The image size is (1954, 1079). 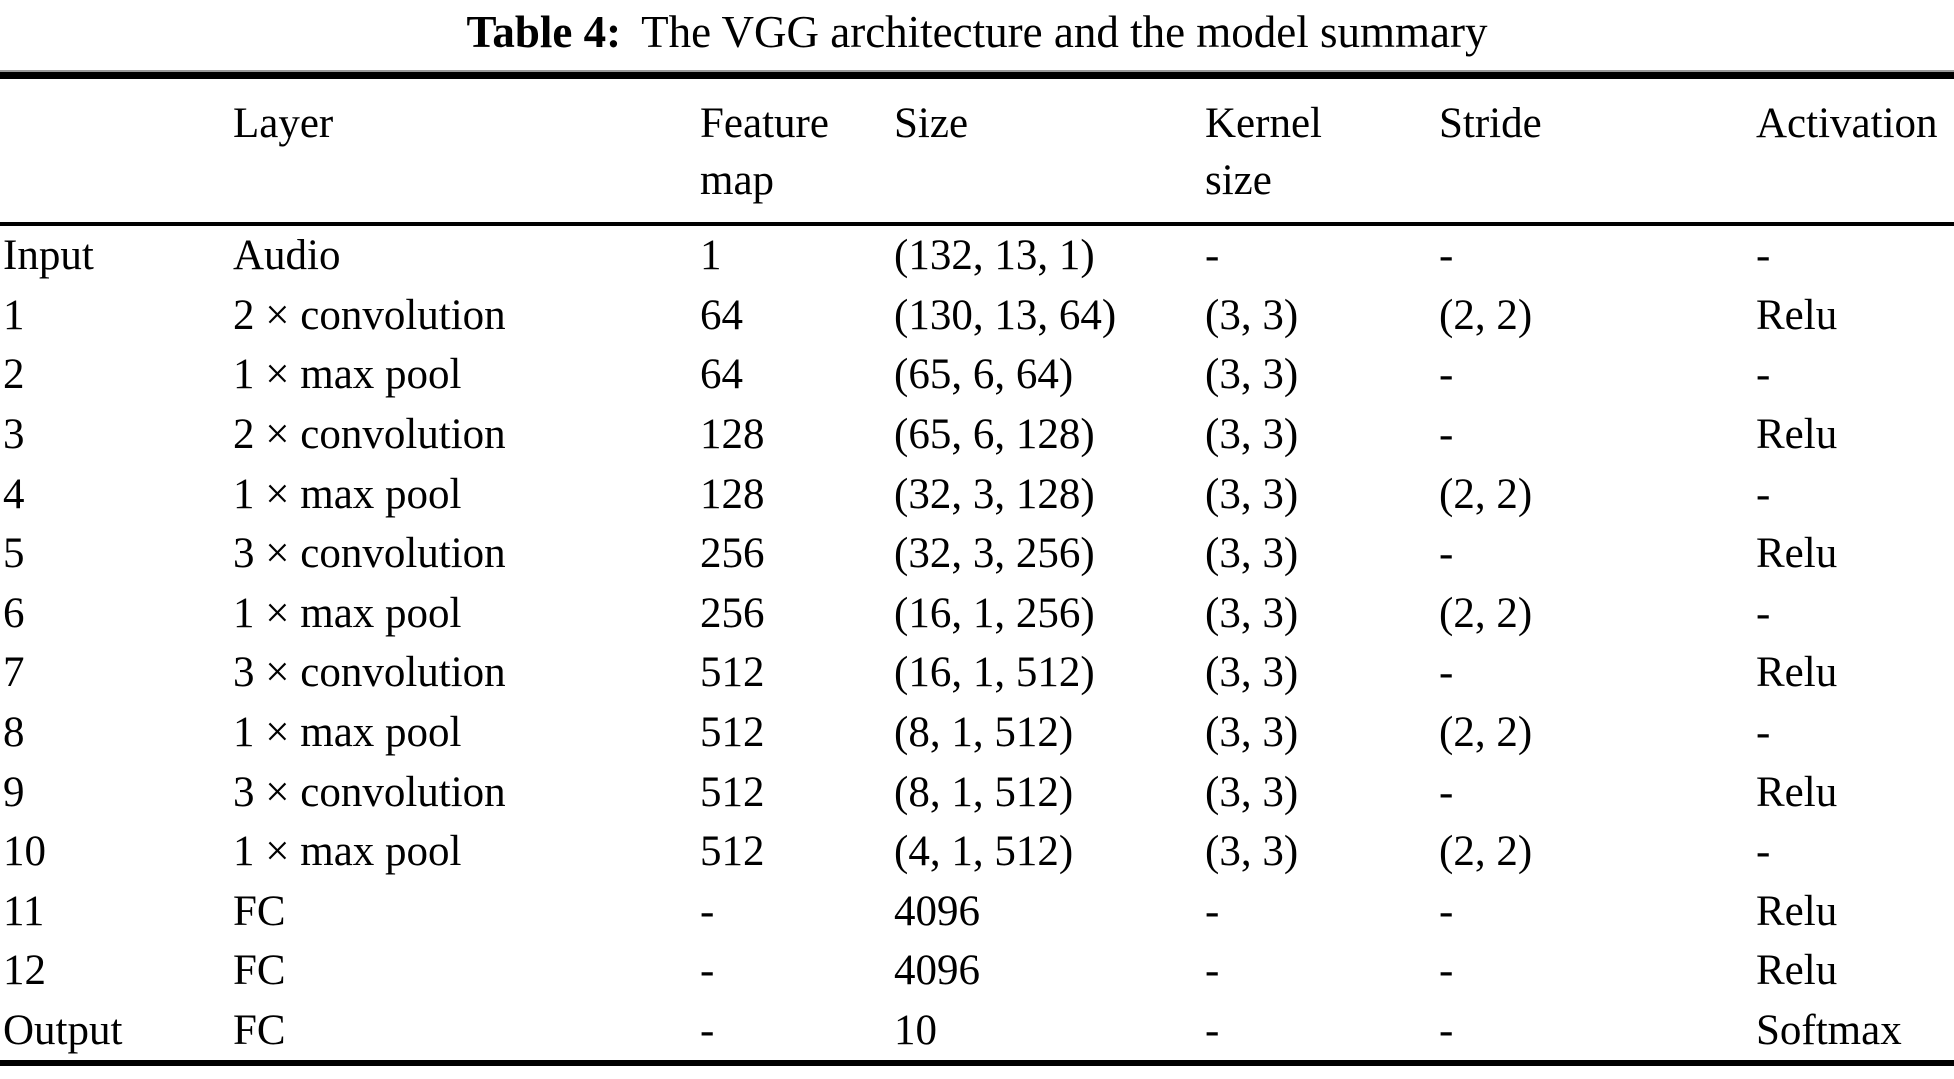 I want to click on table-caption-label: Table 4:, so click(x=544, y=32).